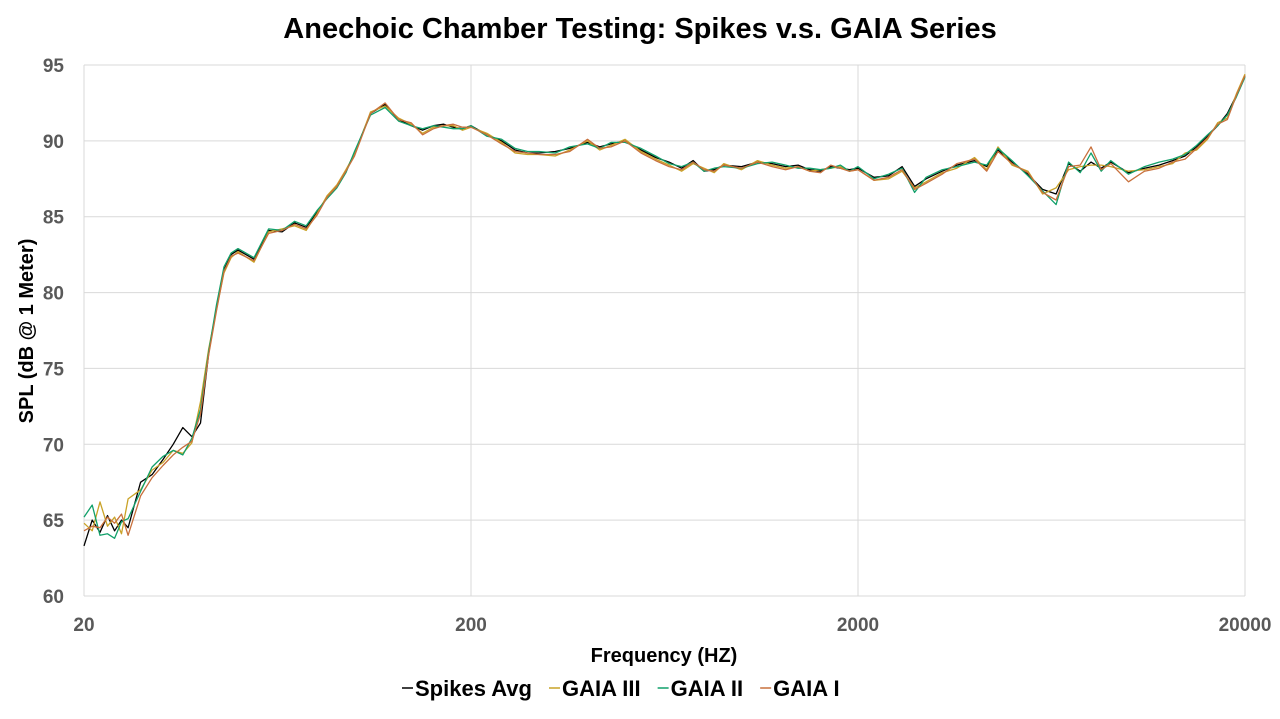 The width and height of the screenshot is (1280, 719). What do you see at coordinates (54, 218) in the screenshot?
I see `y-tick-label: 85` at bounding box center [54, 218].